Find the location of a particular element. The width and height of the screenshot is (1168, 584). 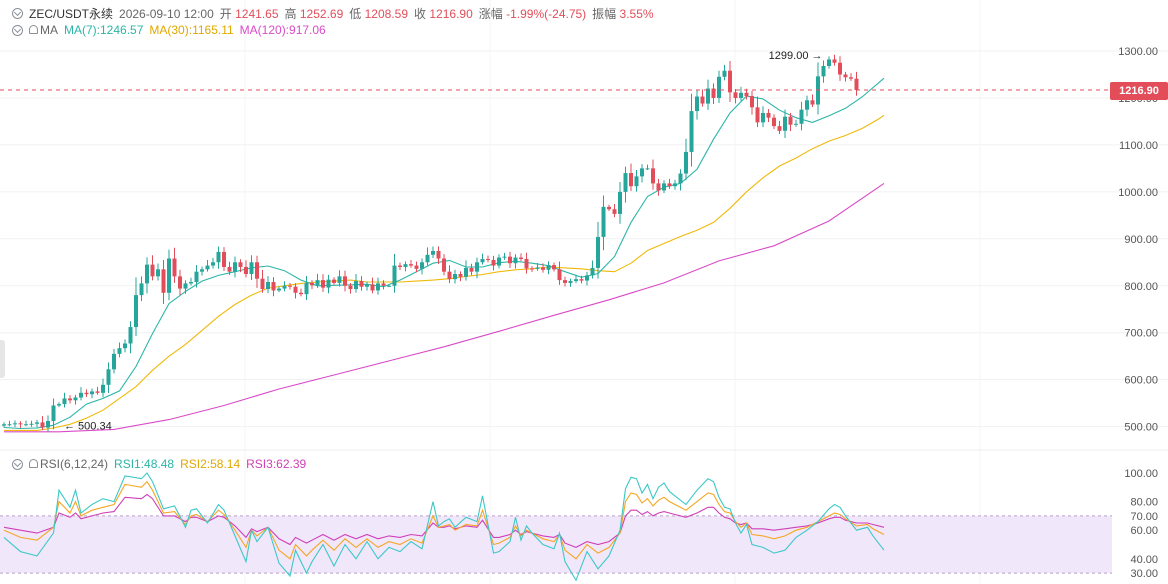

symbol-label: ZEC/USDT永续 is located at coordinates (71, 14).